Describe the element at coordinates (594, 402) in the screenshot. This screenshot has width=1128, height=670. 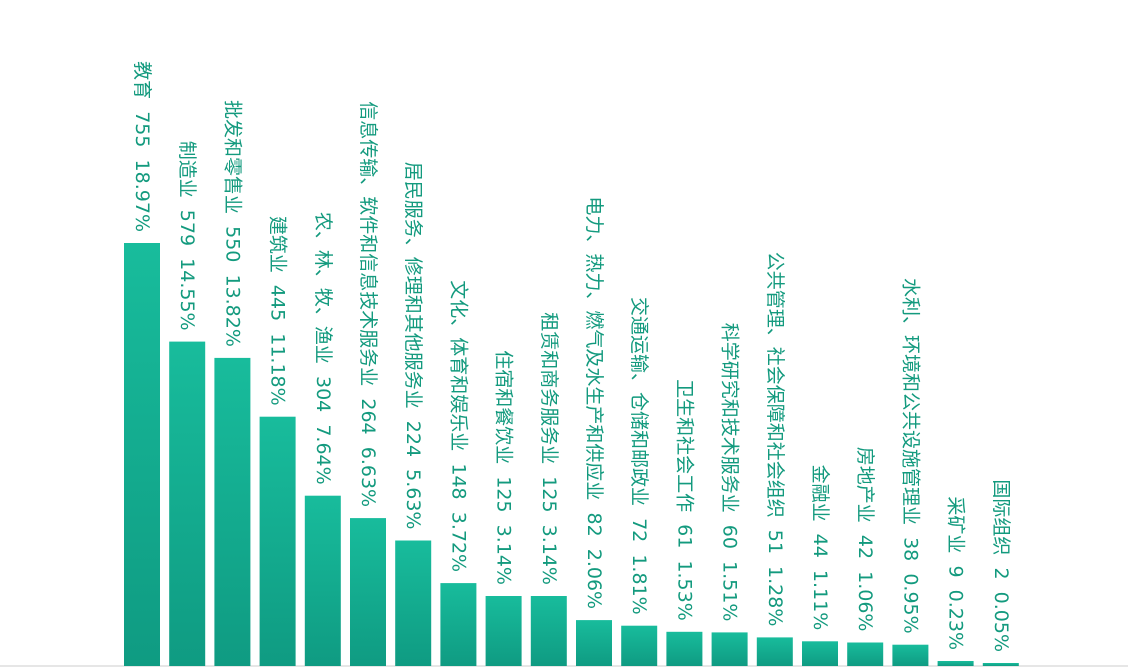
I see `bar-label-10: 电力、热力、燃气及水生产和供应业 82 2.06%` at that location.